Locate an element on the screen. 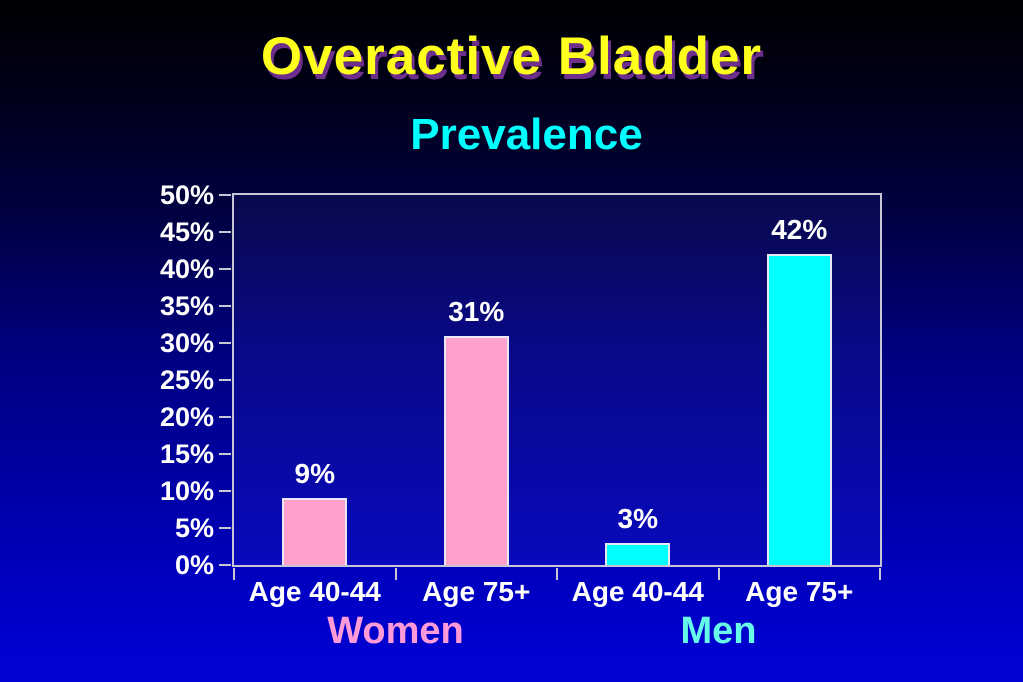 The height and width of the screenshot is (682, 1023). y-axis-tick-label: 15% is located at coordinates (186, 454).